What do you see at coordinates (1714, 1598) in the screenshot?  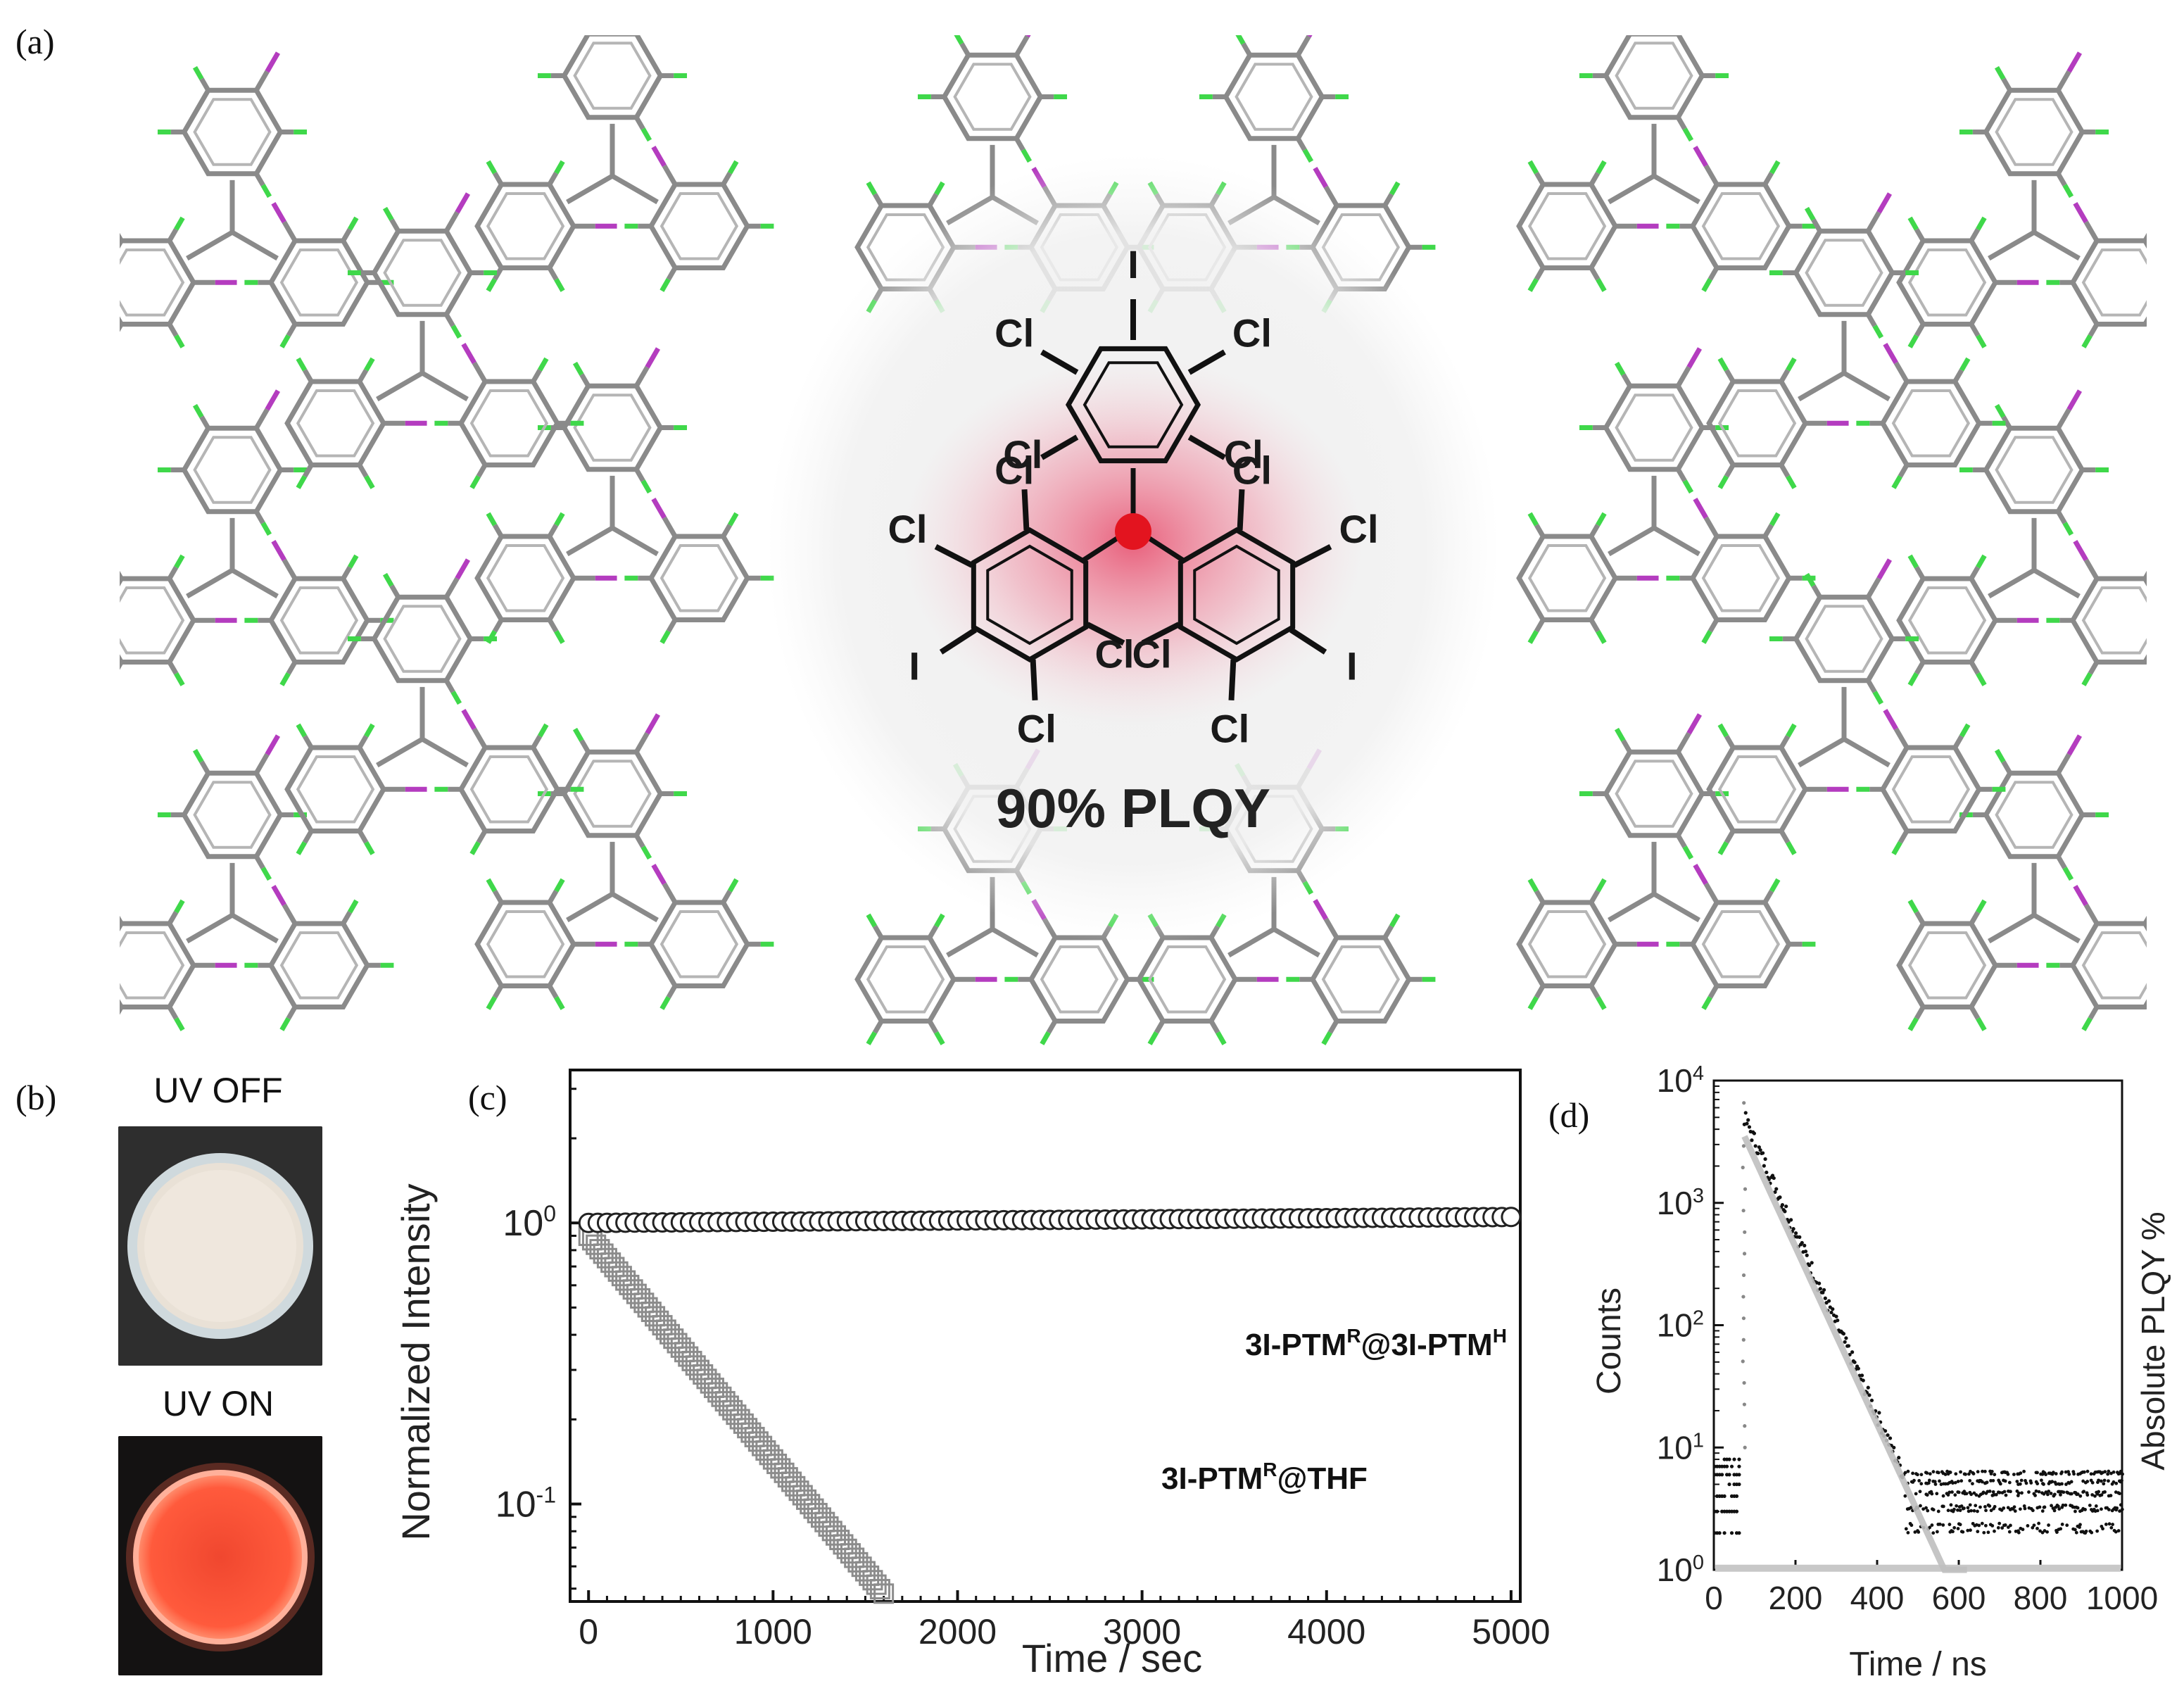 I see `d-xtick-label: 0` at bounding box center [1714, 1598].